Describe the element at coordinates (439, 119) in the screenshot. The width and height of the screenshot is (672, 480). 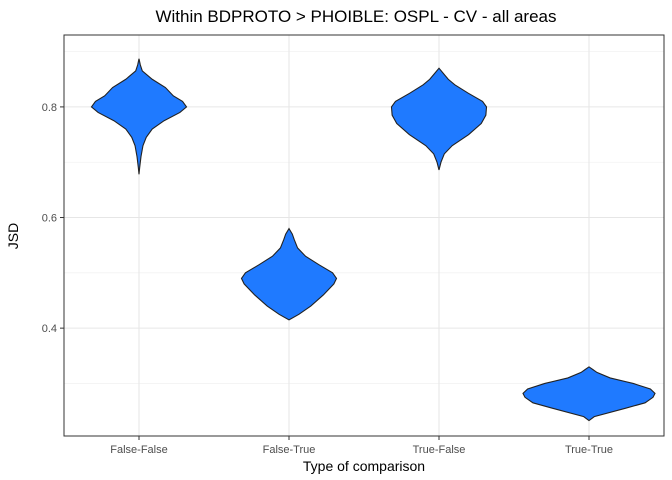
I see `violin-true-false` at that location.